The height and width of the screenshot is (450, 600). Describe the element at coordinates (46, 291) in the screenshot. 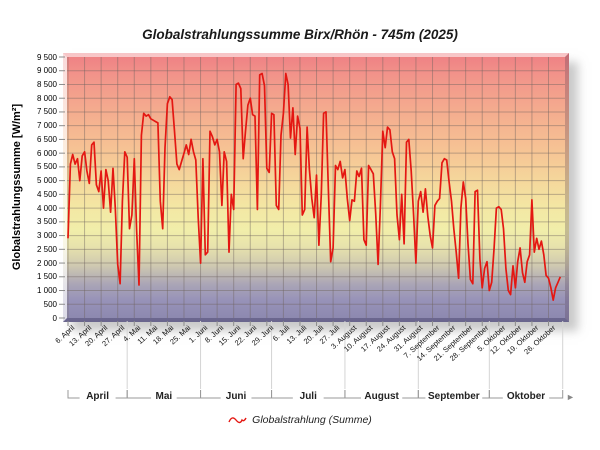

I see `y-tick-label: 1 000` at that location.